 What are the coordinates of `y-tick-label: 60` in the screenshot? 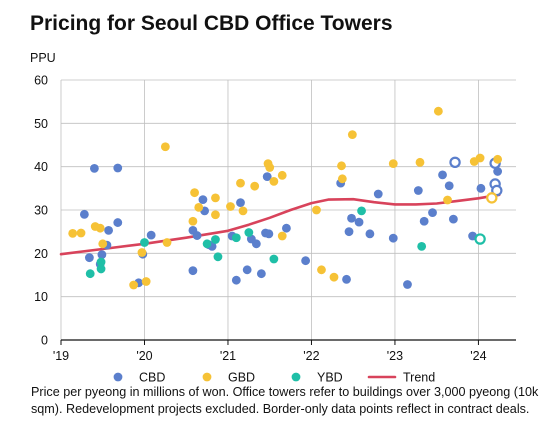 It's located at (41, 81).